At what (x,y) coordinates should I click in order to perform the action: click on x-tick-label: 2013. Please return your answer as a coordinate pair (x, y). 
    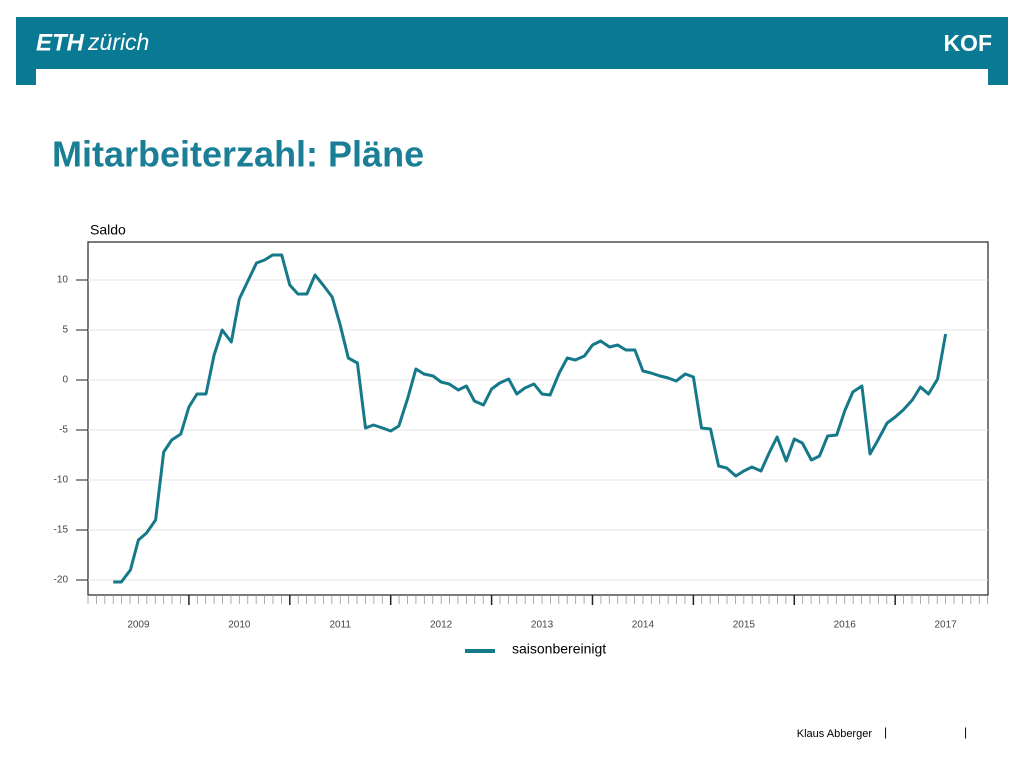
    Looking at the image, I should click on (542, 625).